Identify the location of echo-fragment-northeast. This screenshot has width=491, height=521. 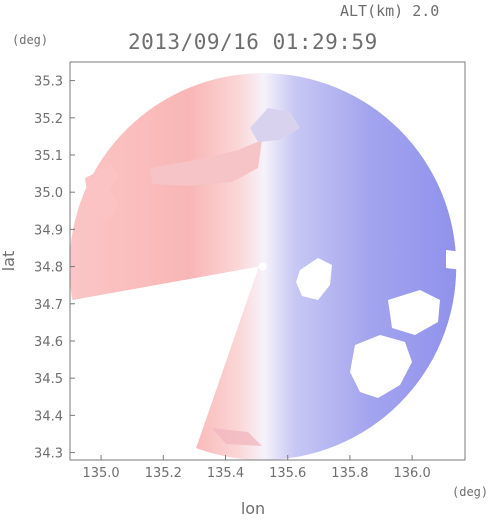
(275, 125).